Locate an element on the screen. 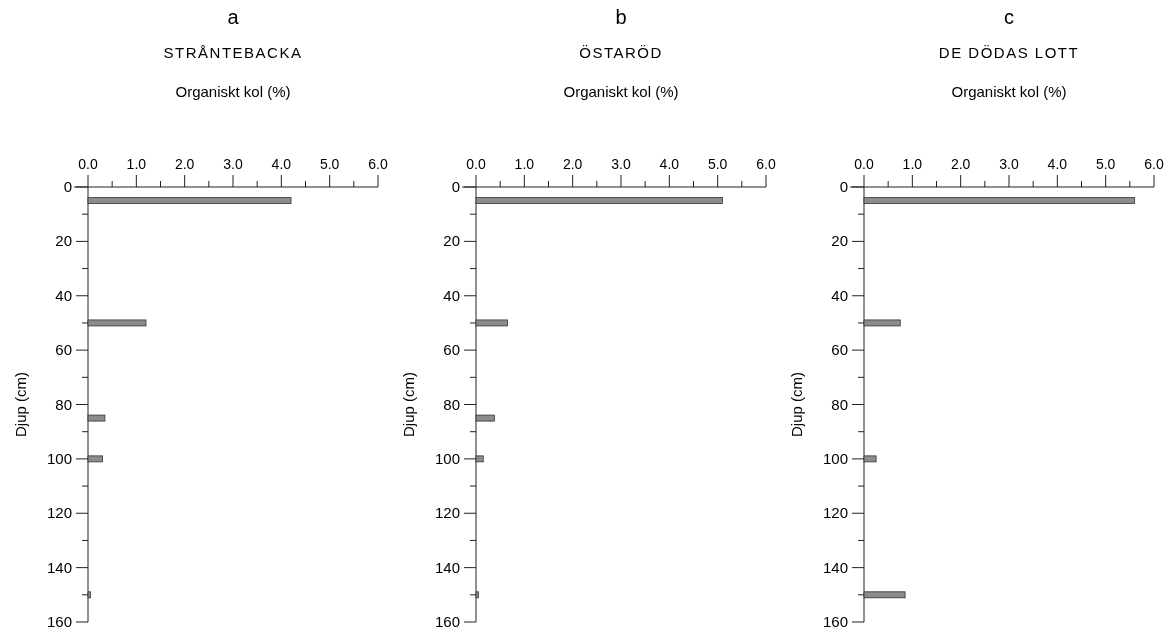  chart-subtitle: ÖSTARÖD is located at coordinates (621, 52).